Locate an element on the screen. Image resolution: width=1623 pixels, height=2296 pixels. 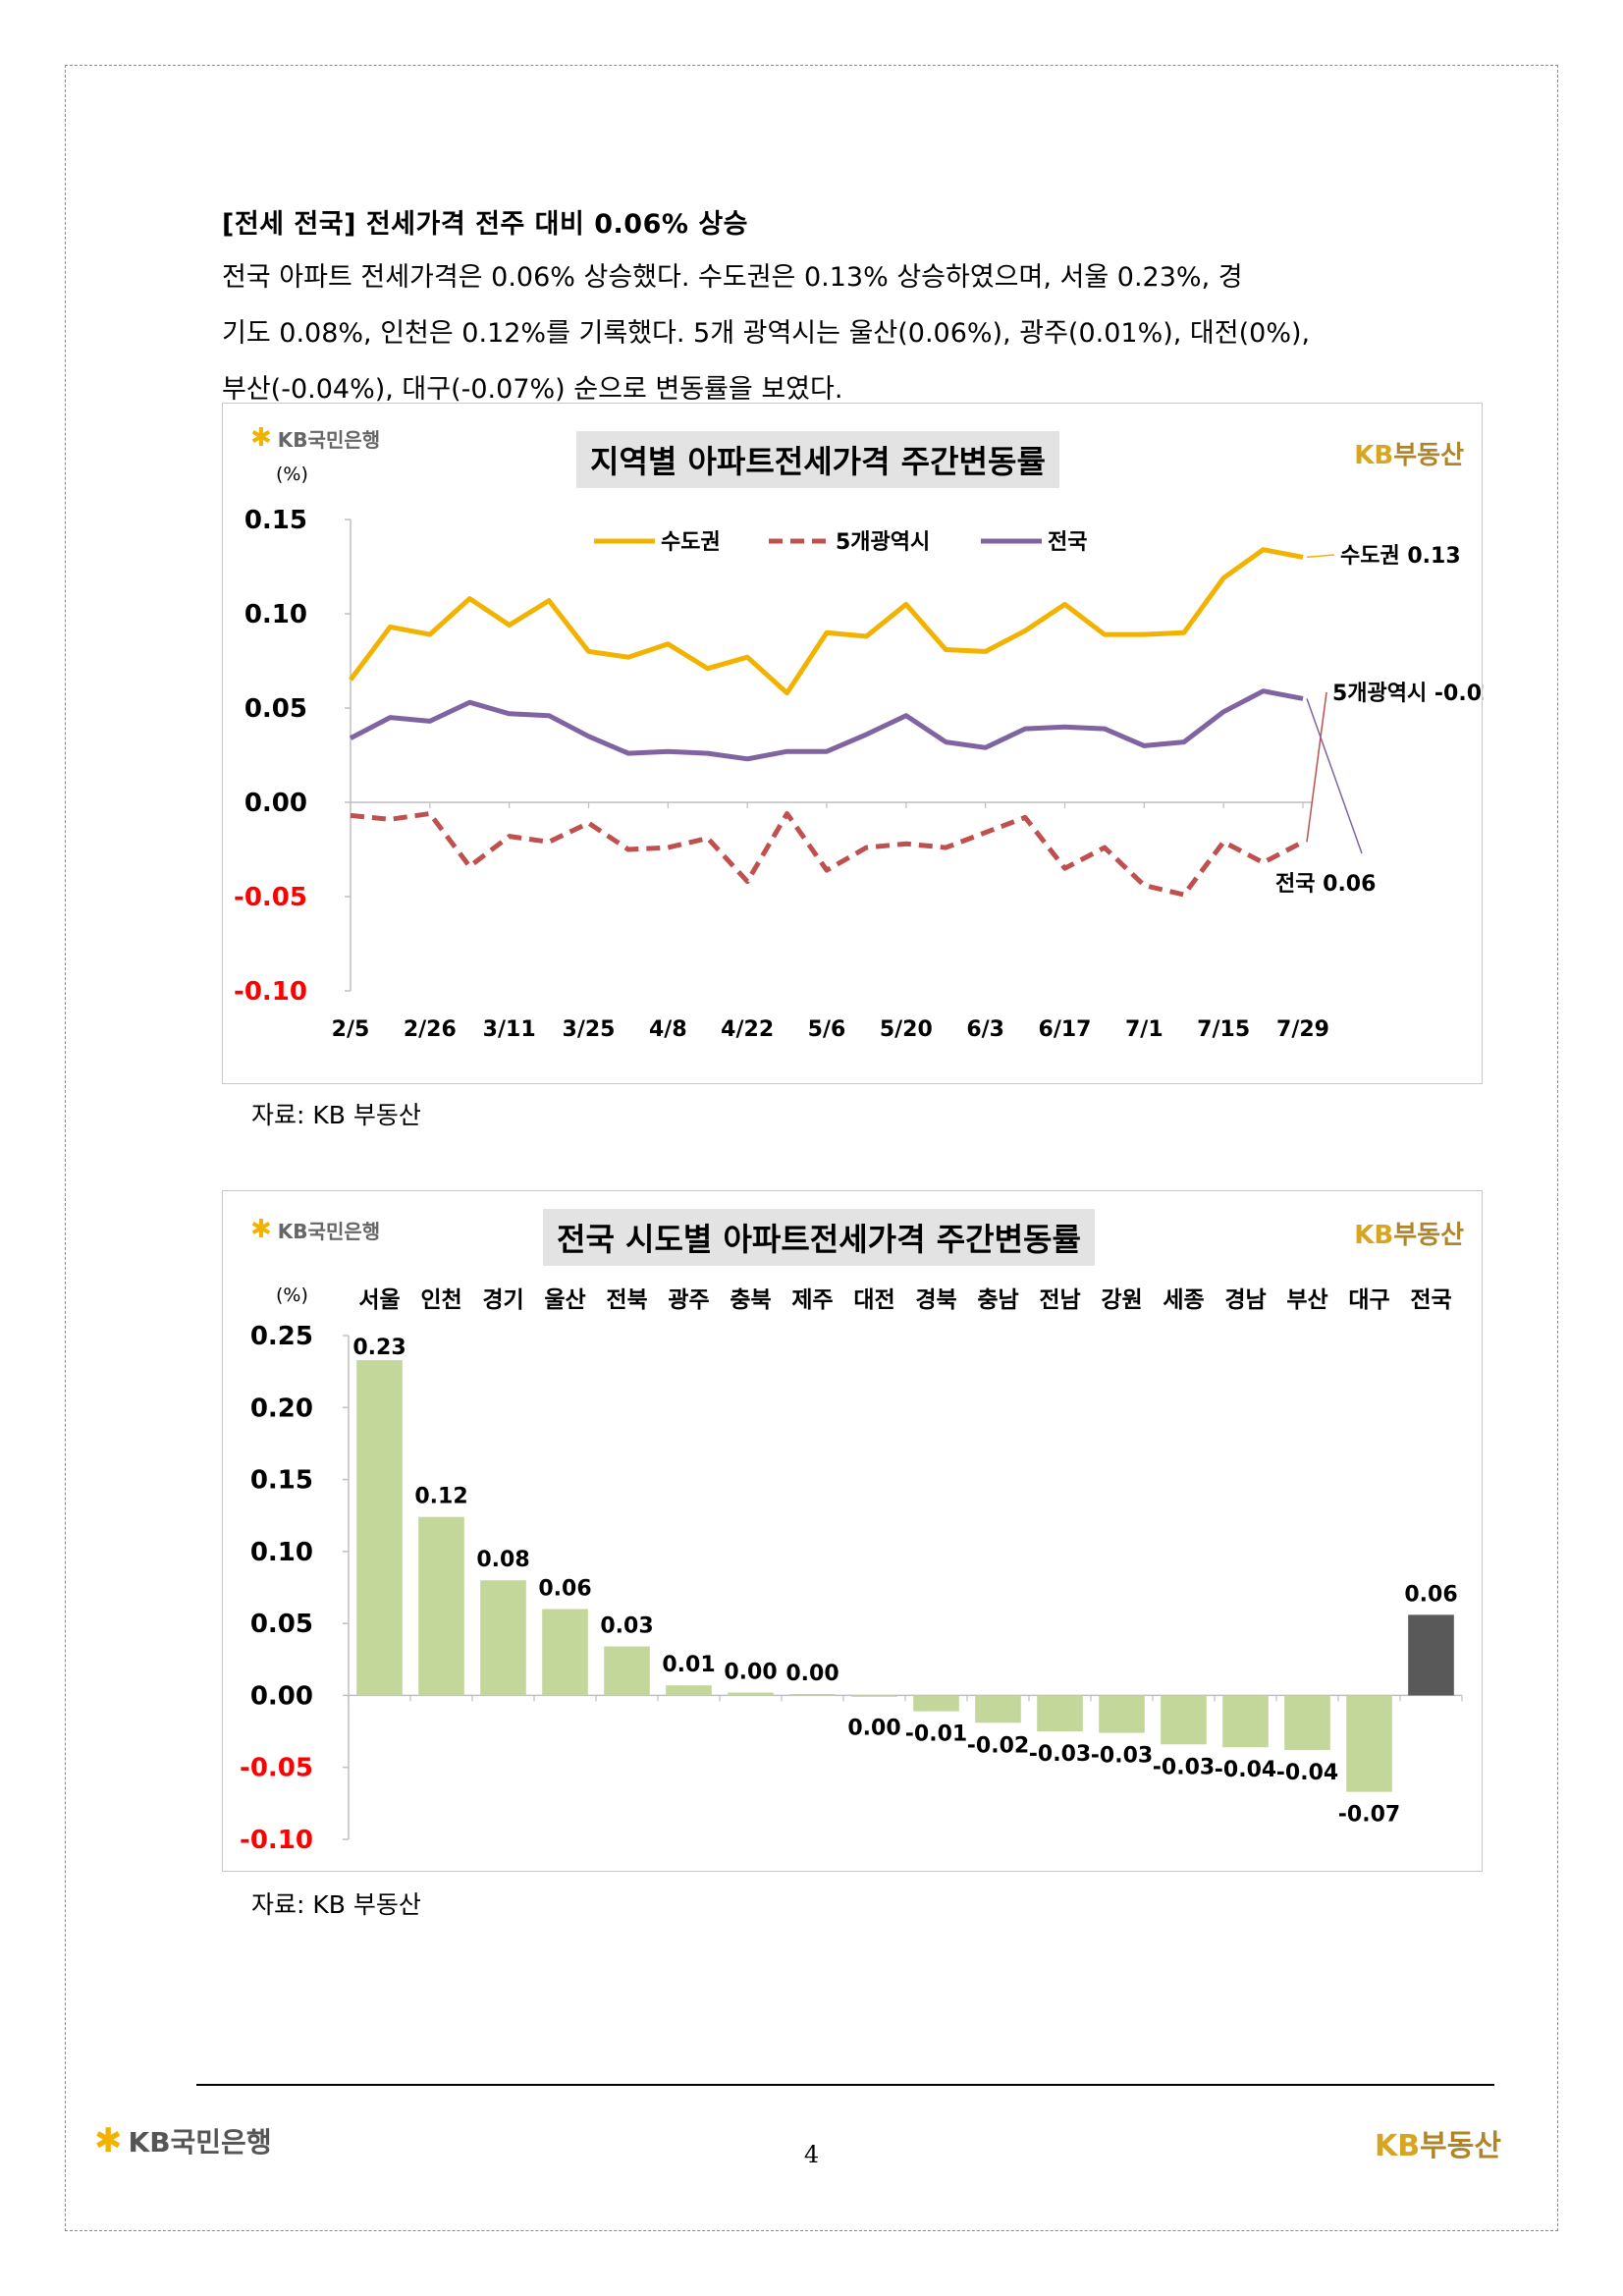
x-tick-label: 3/25 is located at coordinates (589, 1029).